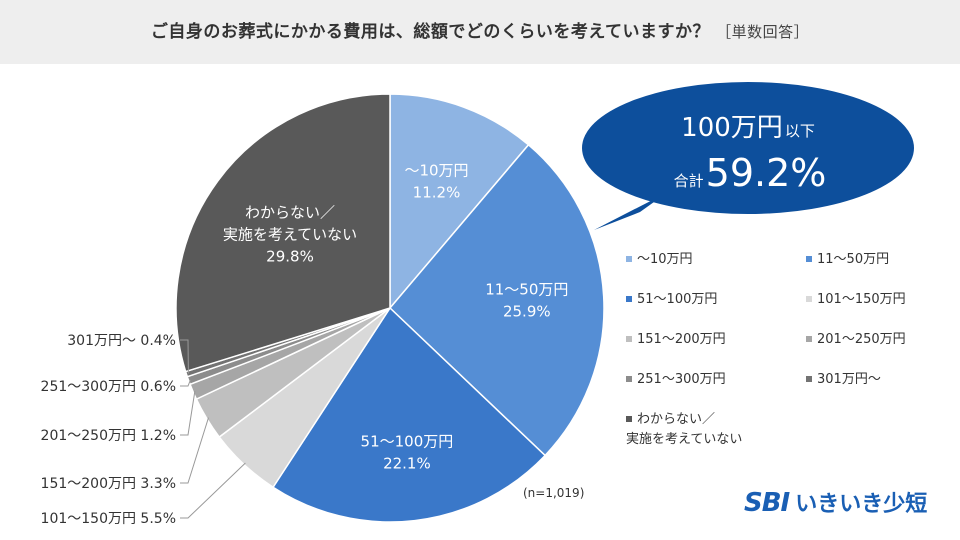  Describe the element at coordinates (750, 173) in the screenshot. I see `callout-line2: 合計59.2%` at that location.